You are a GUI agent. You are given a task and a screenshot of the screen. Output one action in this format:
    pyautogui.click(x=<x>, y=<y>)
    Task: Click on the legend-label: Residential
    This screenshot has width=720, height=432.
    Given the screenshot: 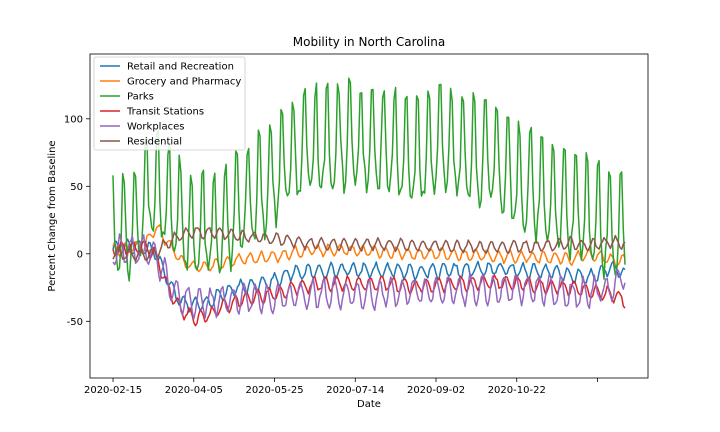 What is the action you would take?
    pyautogui.click(x=154, y=142)
    